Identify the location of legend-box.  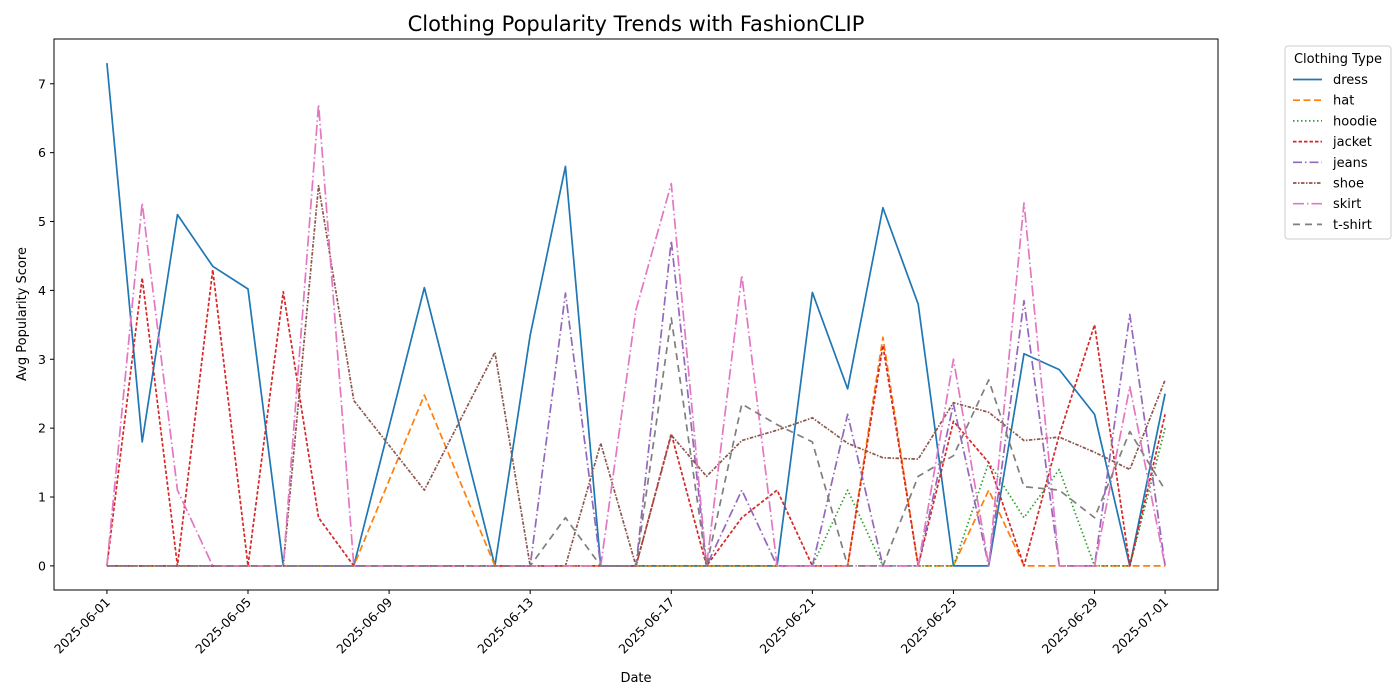
(1338, 142).